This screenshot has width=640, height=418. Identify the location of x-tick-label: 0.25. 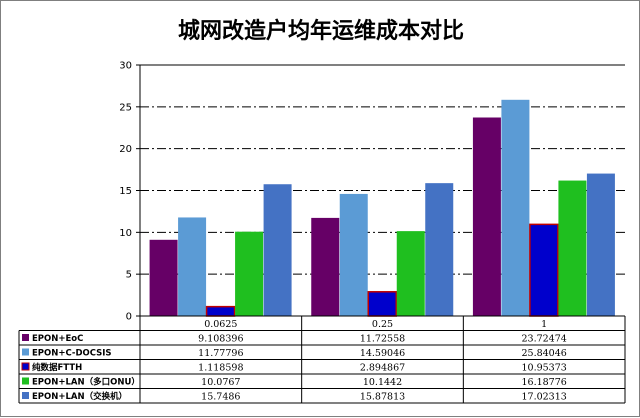
(382, 324).